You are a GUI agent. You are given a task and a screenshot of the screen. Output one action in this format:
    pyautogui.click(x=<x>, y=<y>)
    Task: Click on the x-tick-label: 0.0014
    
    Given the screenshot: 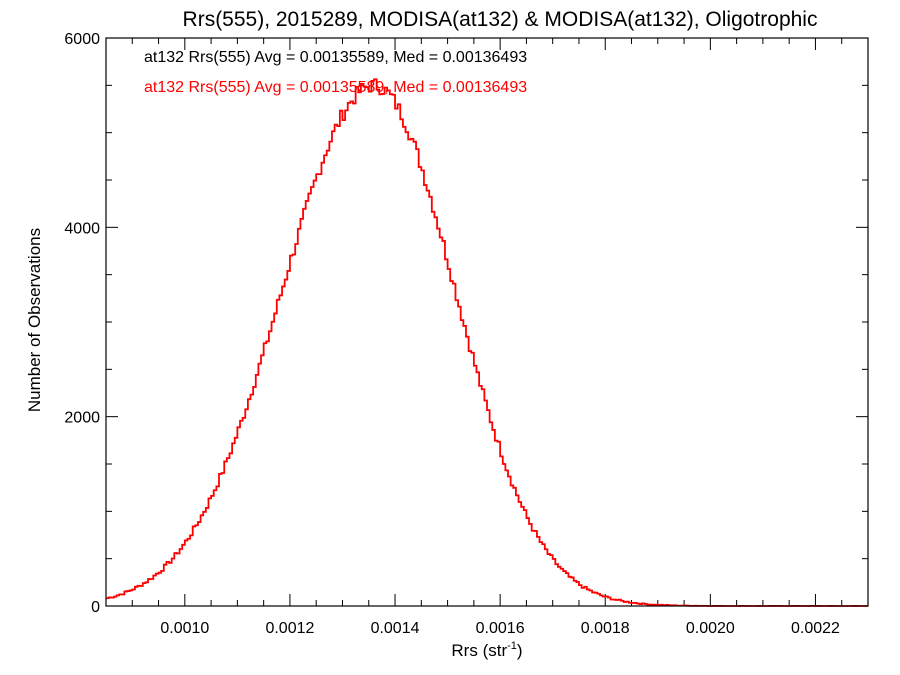 What is the action you would take?
    pyautogui.click(x=395, y=628)
    